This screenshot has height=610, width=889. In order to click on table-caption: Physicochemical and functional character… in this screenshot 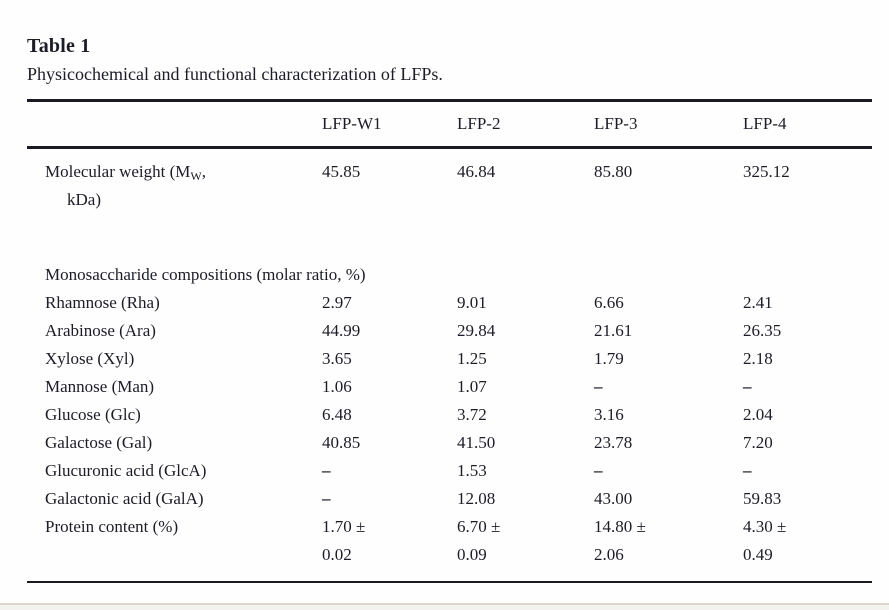, I will do `click(235, 74)`.